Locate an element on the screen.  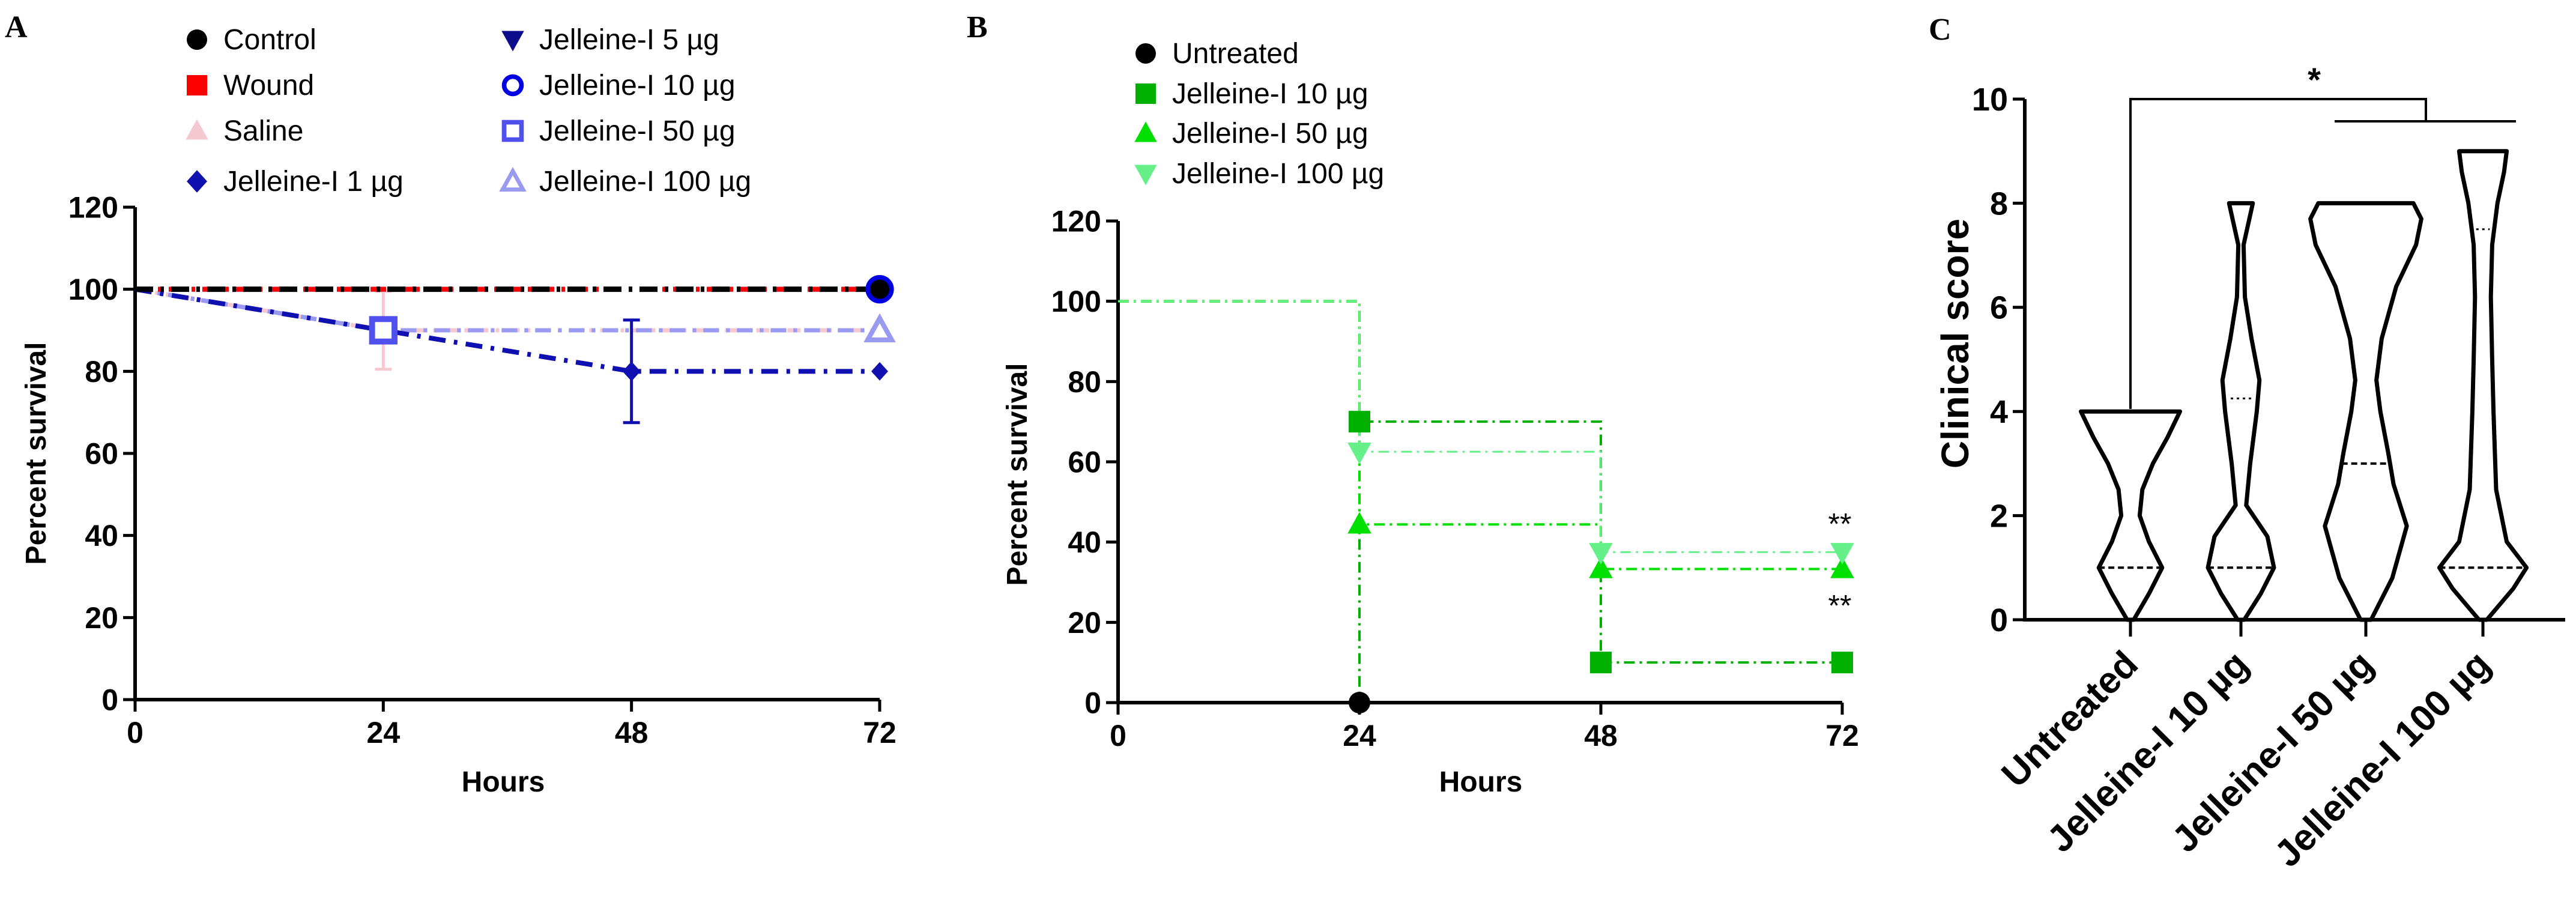
panel-label-c: C is located at coordinates (1940, 30).